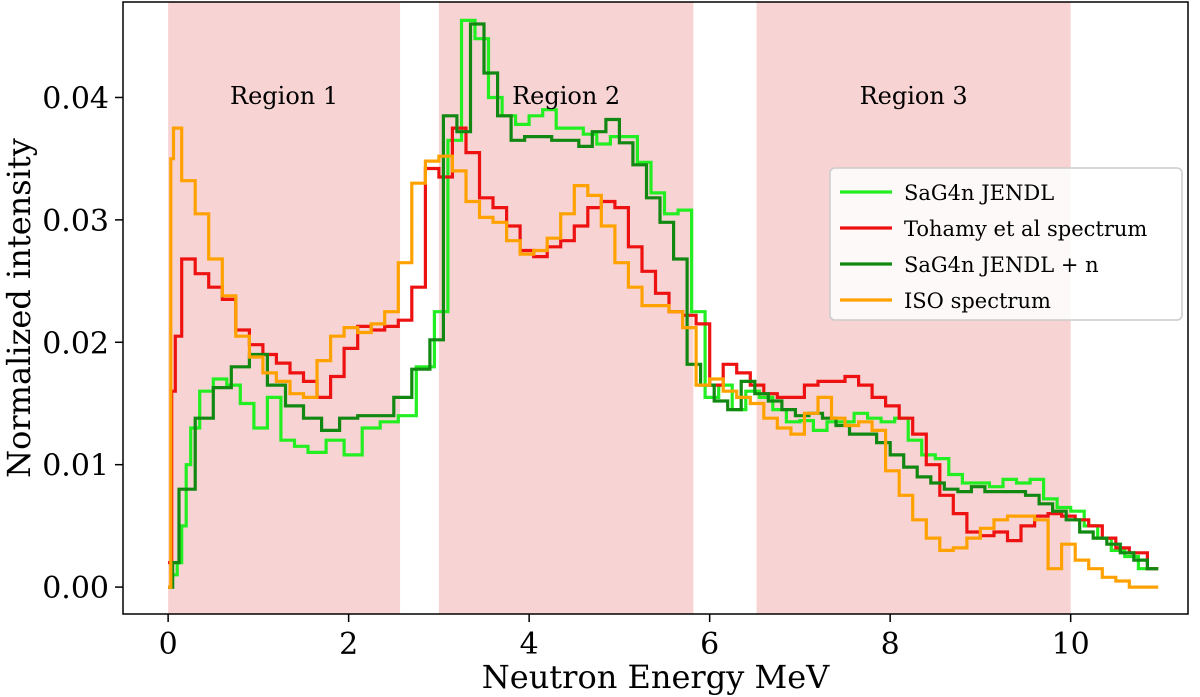  I want to click on x-tick-label-1: 2, so click(348, 644).